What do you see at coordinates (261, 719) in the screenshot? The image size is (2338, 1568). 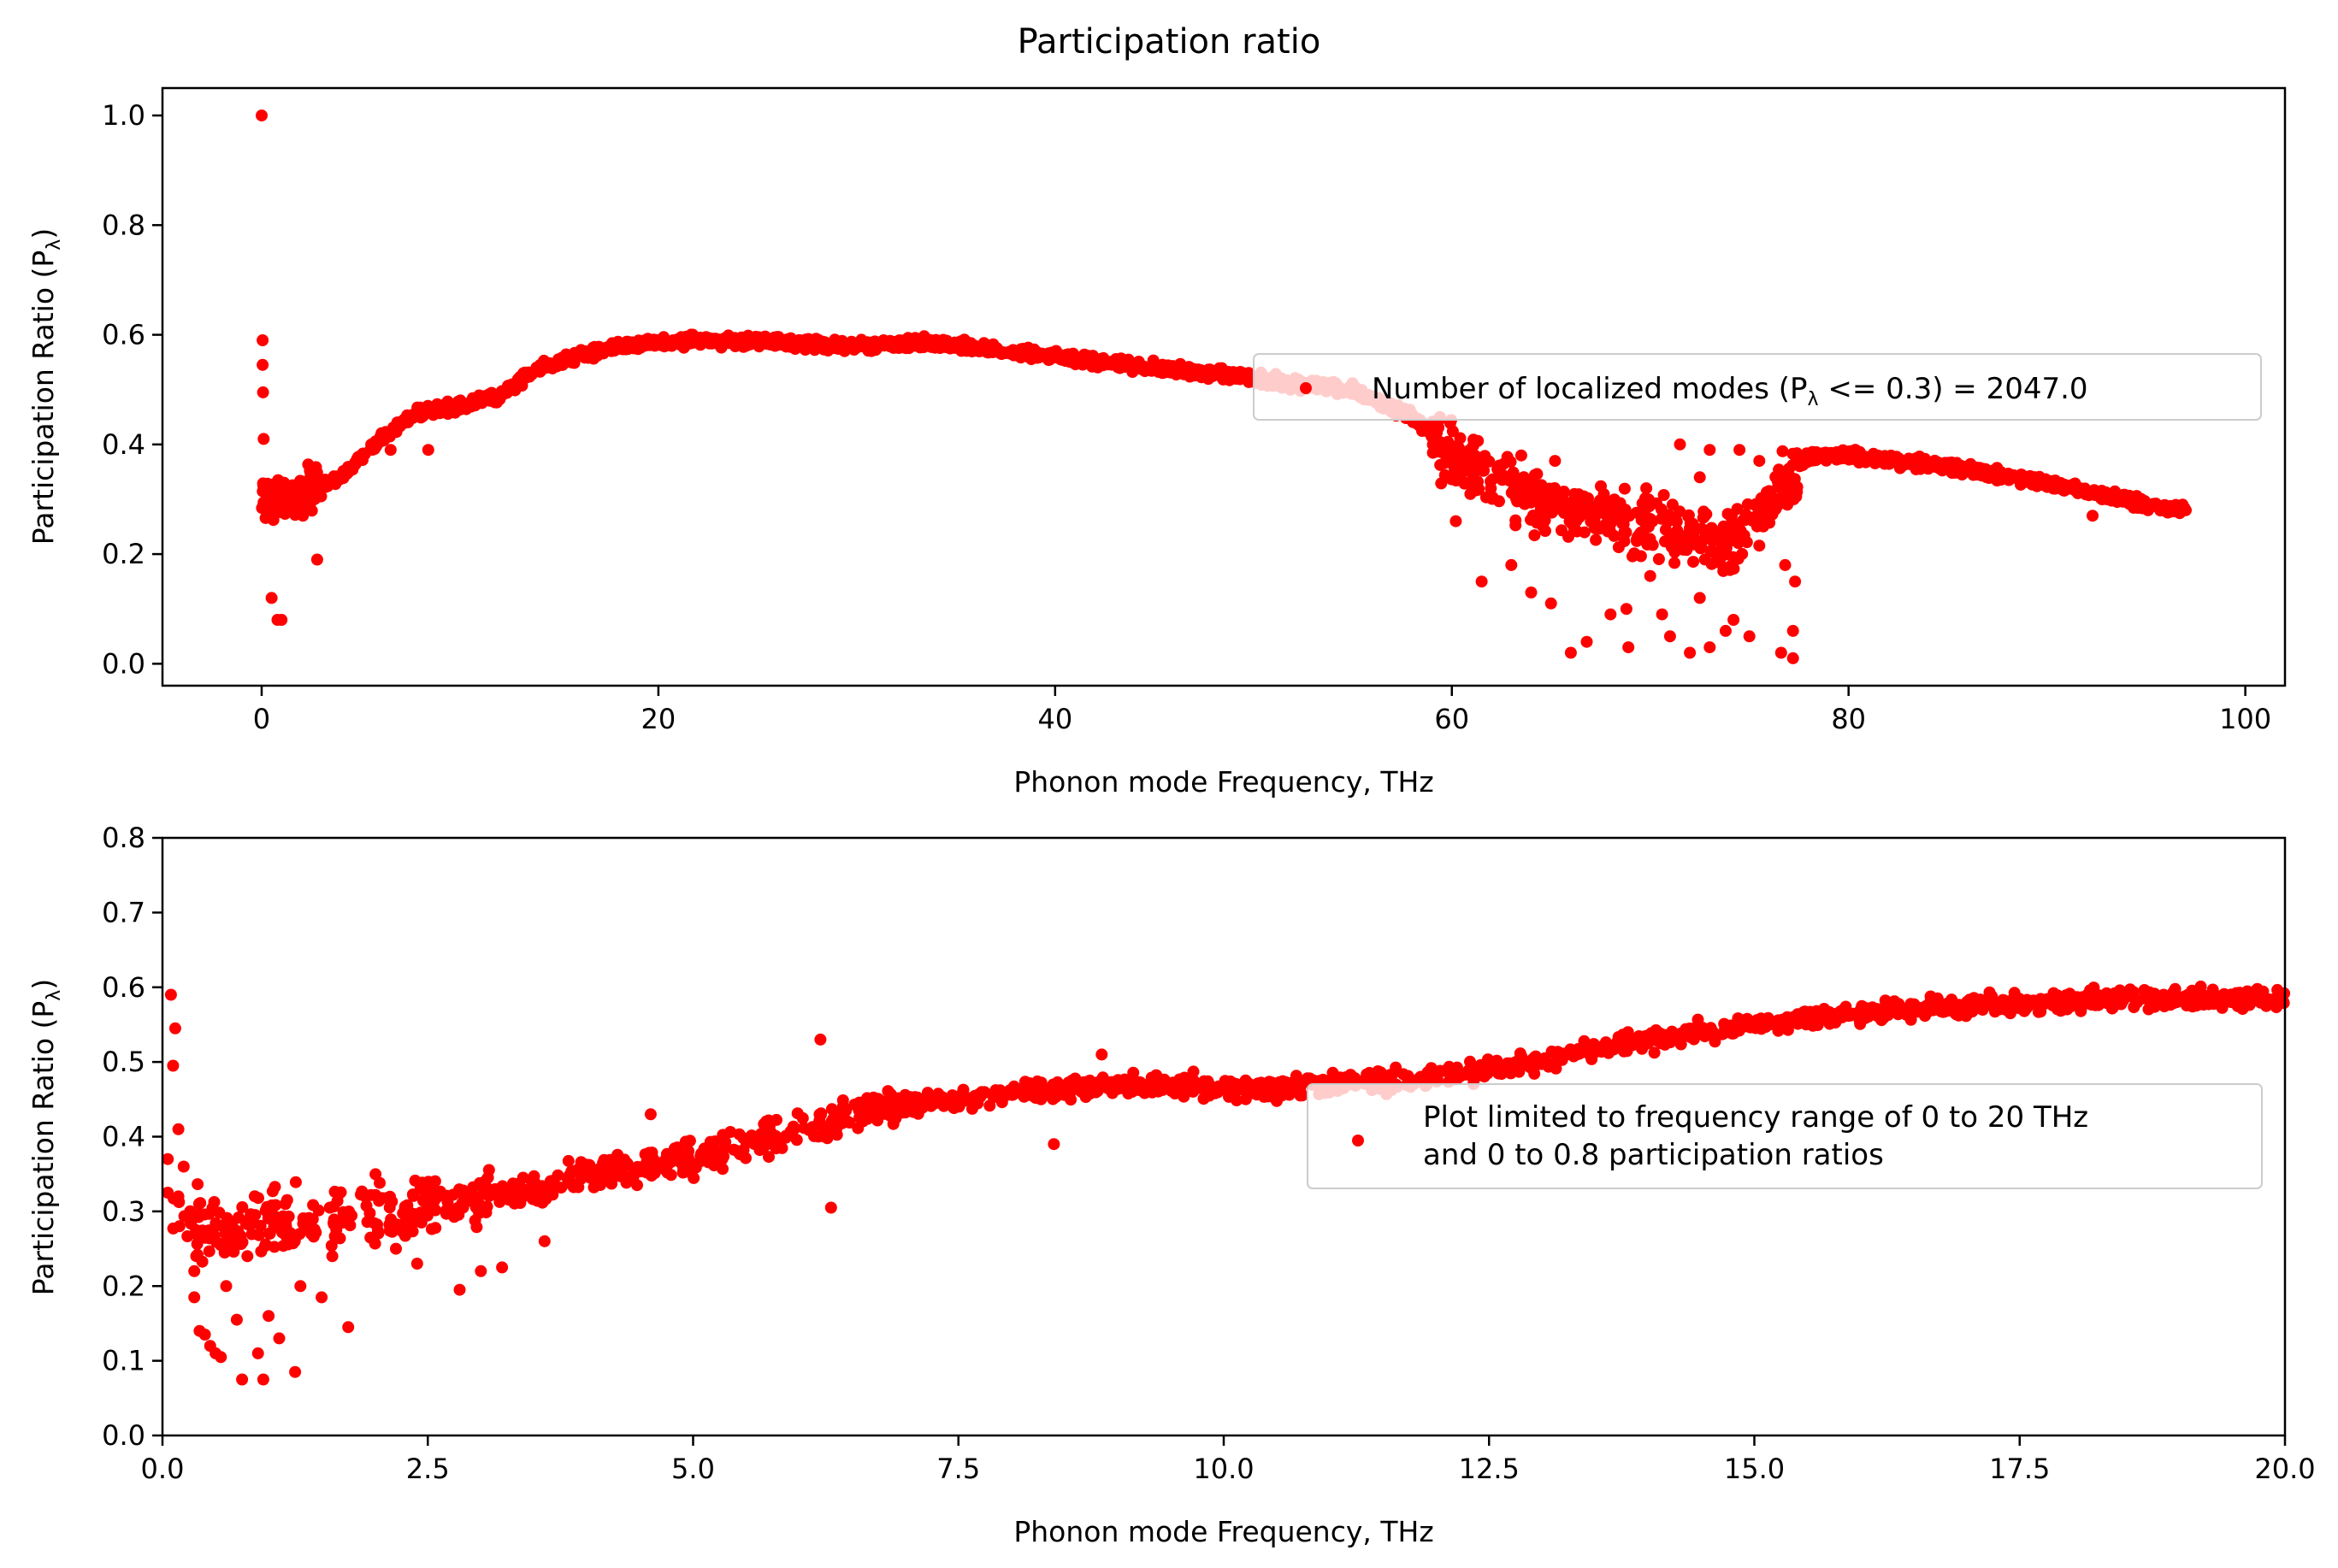 I see `x-tick-label: 0` at bounding box center [261, 719].